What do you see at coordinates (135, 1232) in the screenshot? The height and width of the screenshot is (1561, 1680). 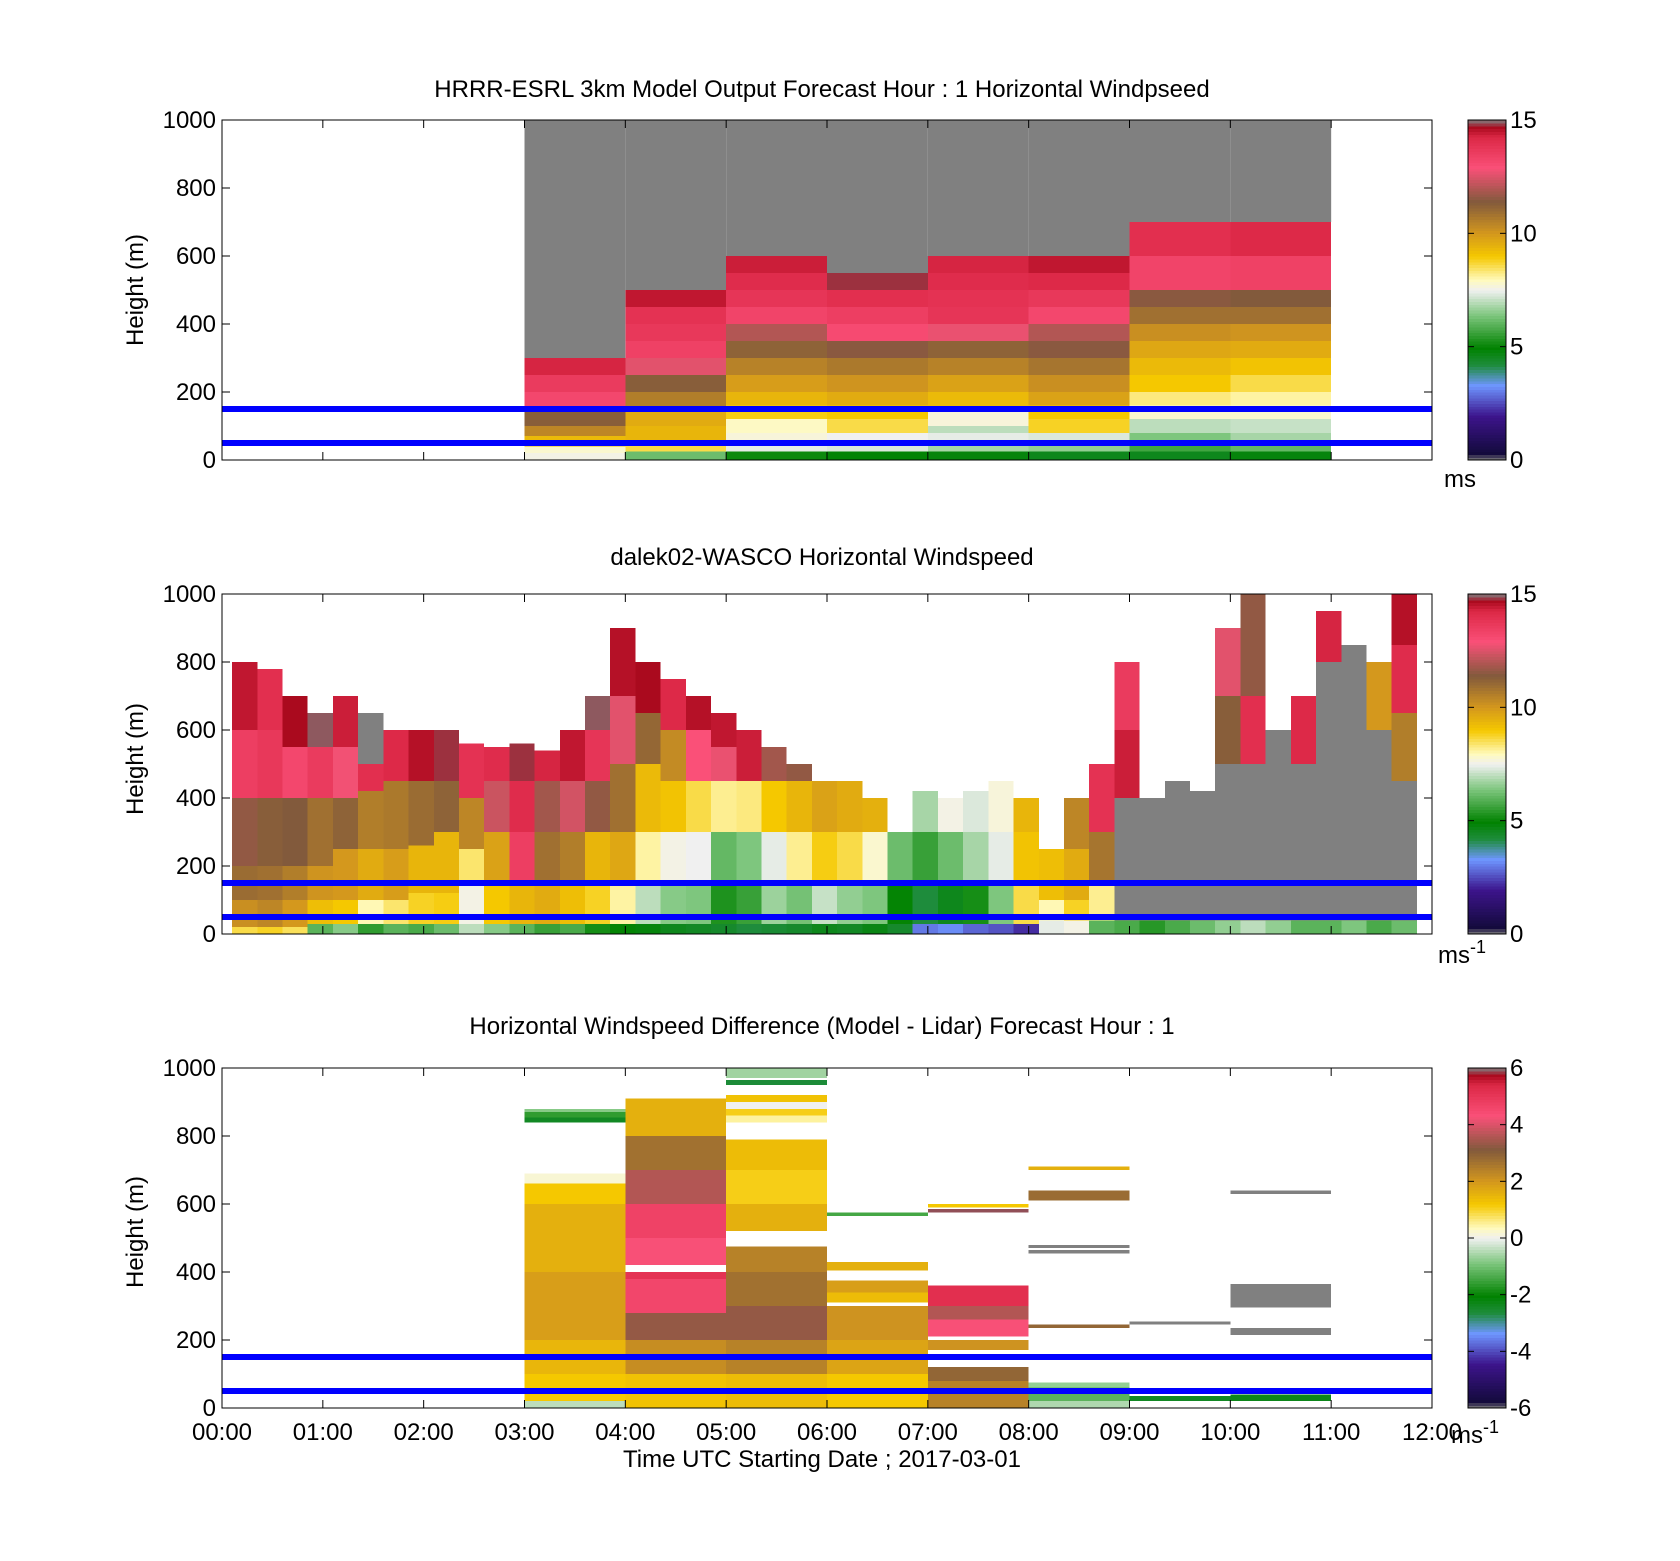 I see `panel-difference-ylabel: Height (m)` at bounding box center [135, 1232].